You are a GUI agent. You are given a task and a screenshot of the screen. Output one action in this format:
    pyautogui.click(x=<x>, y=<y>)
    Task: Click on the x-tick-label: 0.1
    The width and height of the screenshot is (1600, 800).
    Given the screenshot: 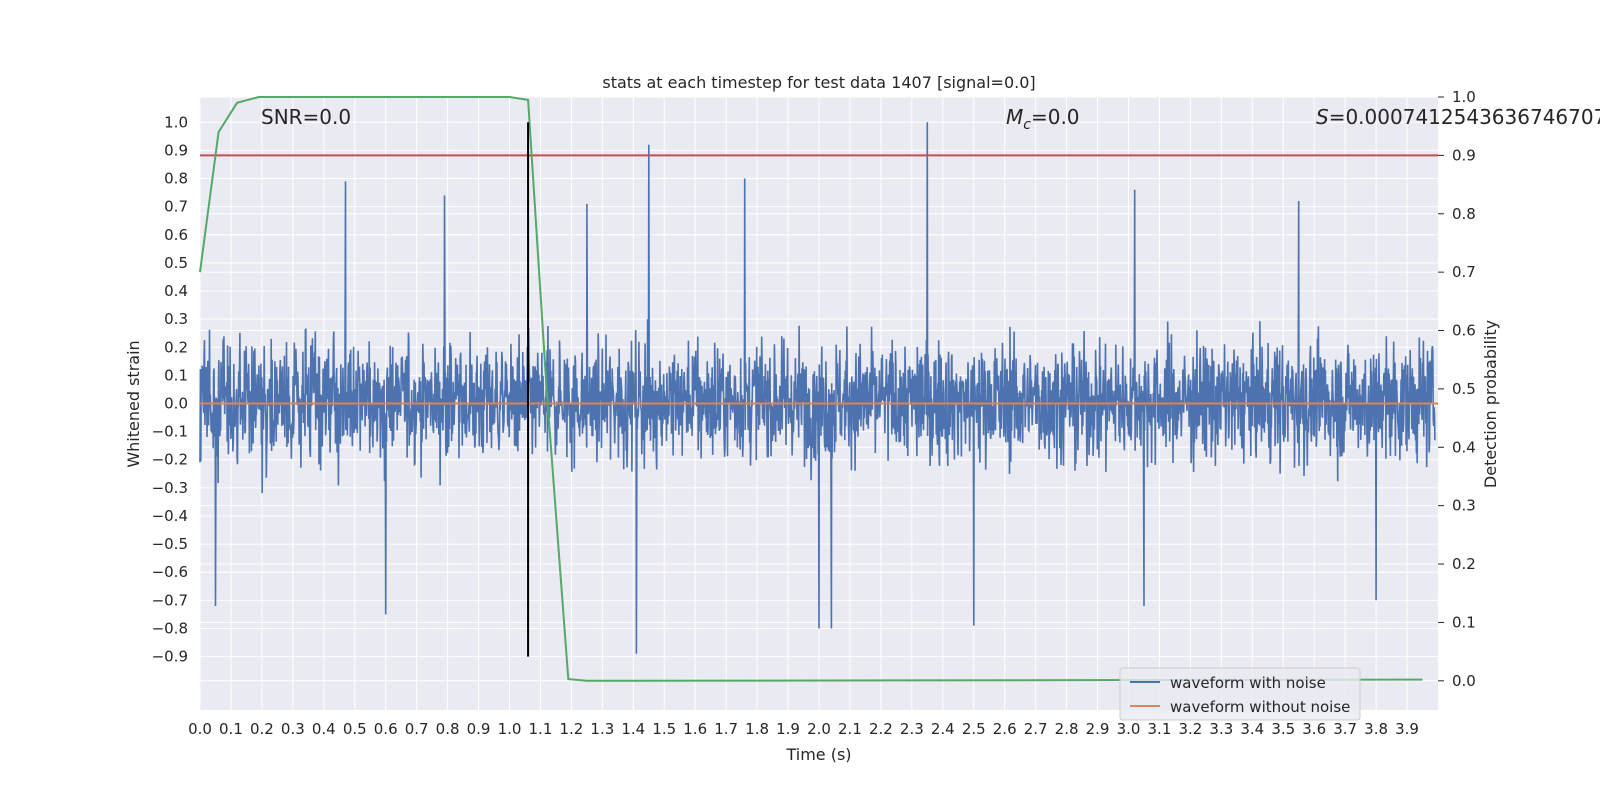 What is the action you would take?
    pyautogui.click(x=231, y=729)
    